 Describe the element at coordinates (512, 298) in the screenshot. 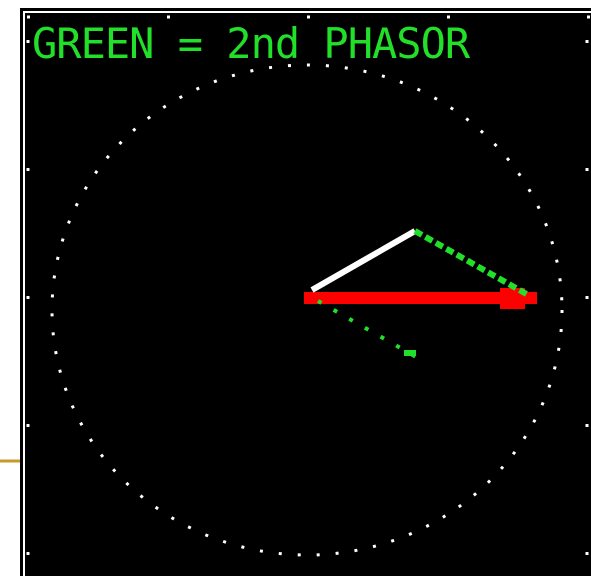

I see `red-phasor-tip` at that location.